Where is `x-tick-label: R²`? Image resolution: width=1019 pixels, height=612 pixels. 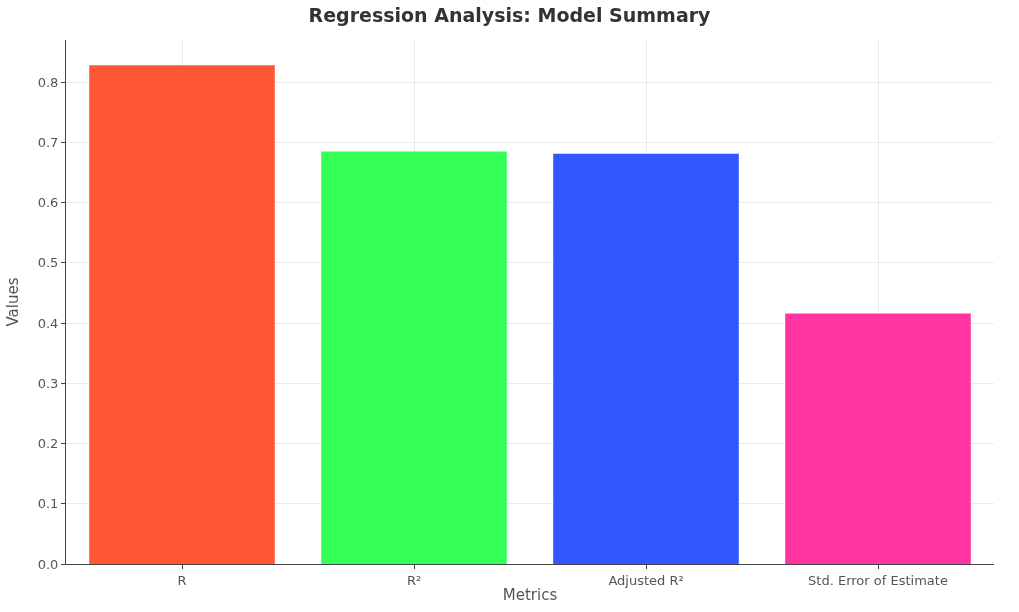 x-tick-label: R² is located at coordinates (414, 580).